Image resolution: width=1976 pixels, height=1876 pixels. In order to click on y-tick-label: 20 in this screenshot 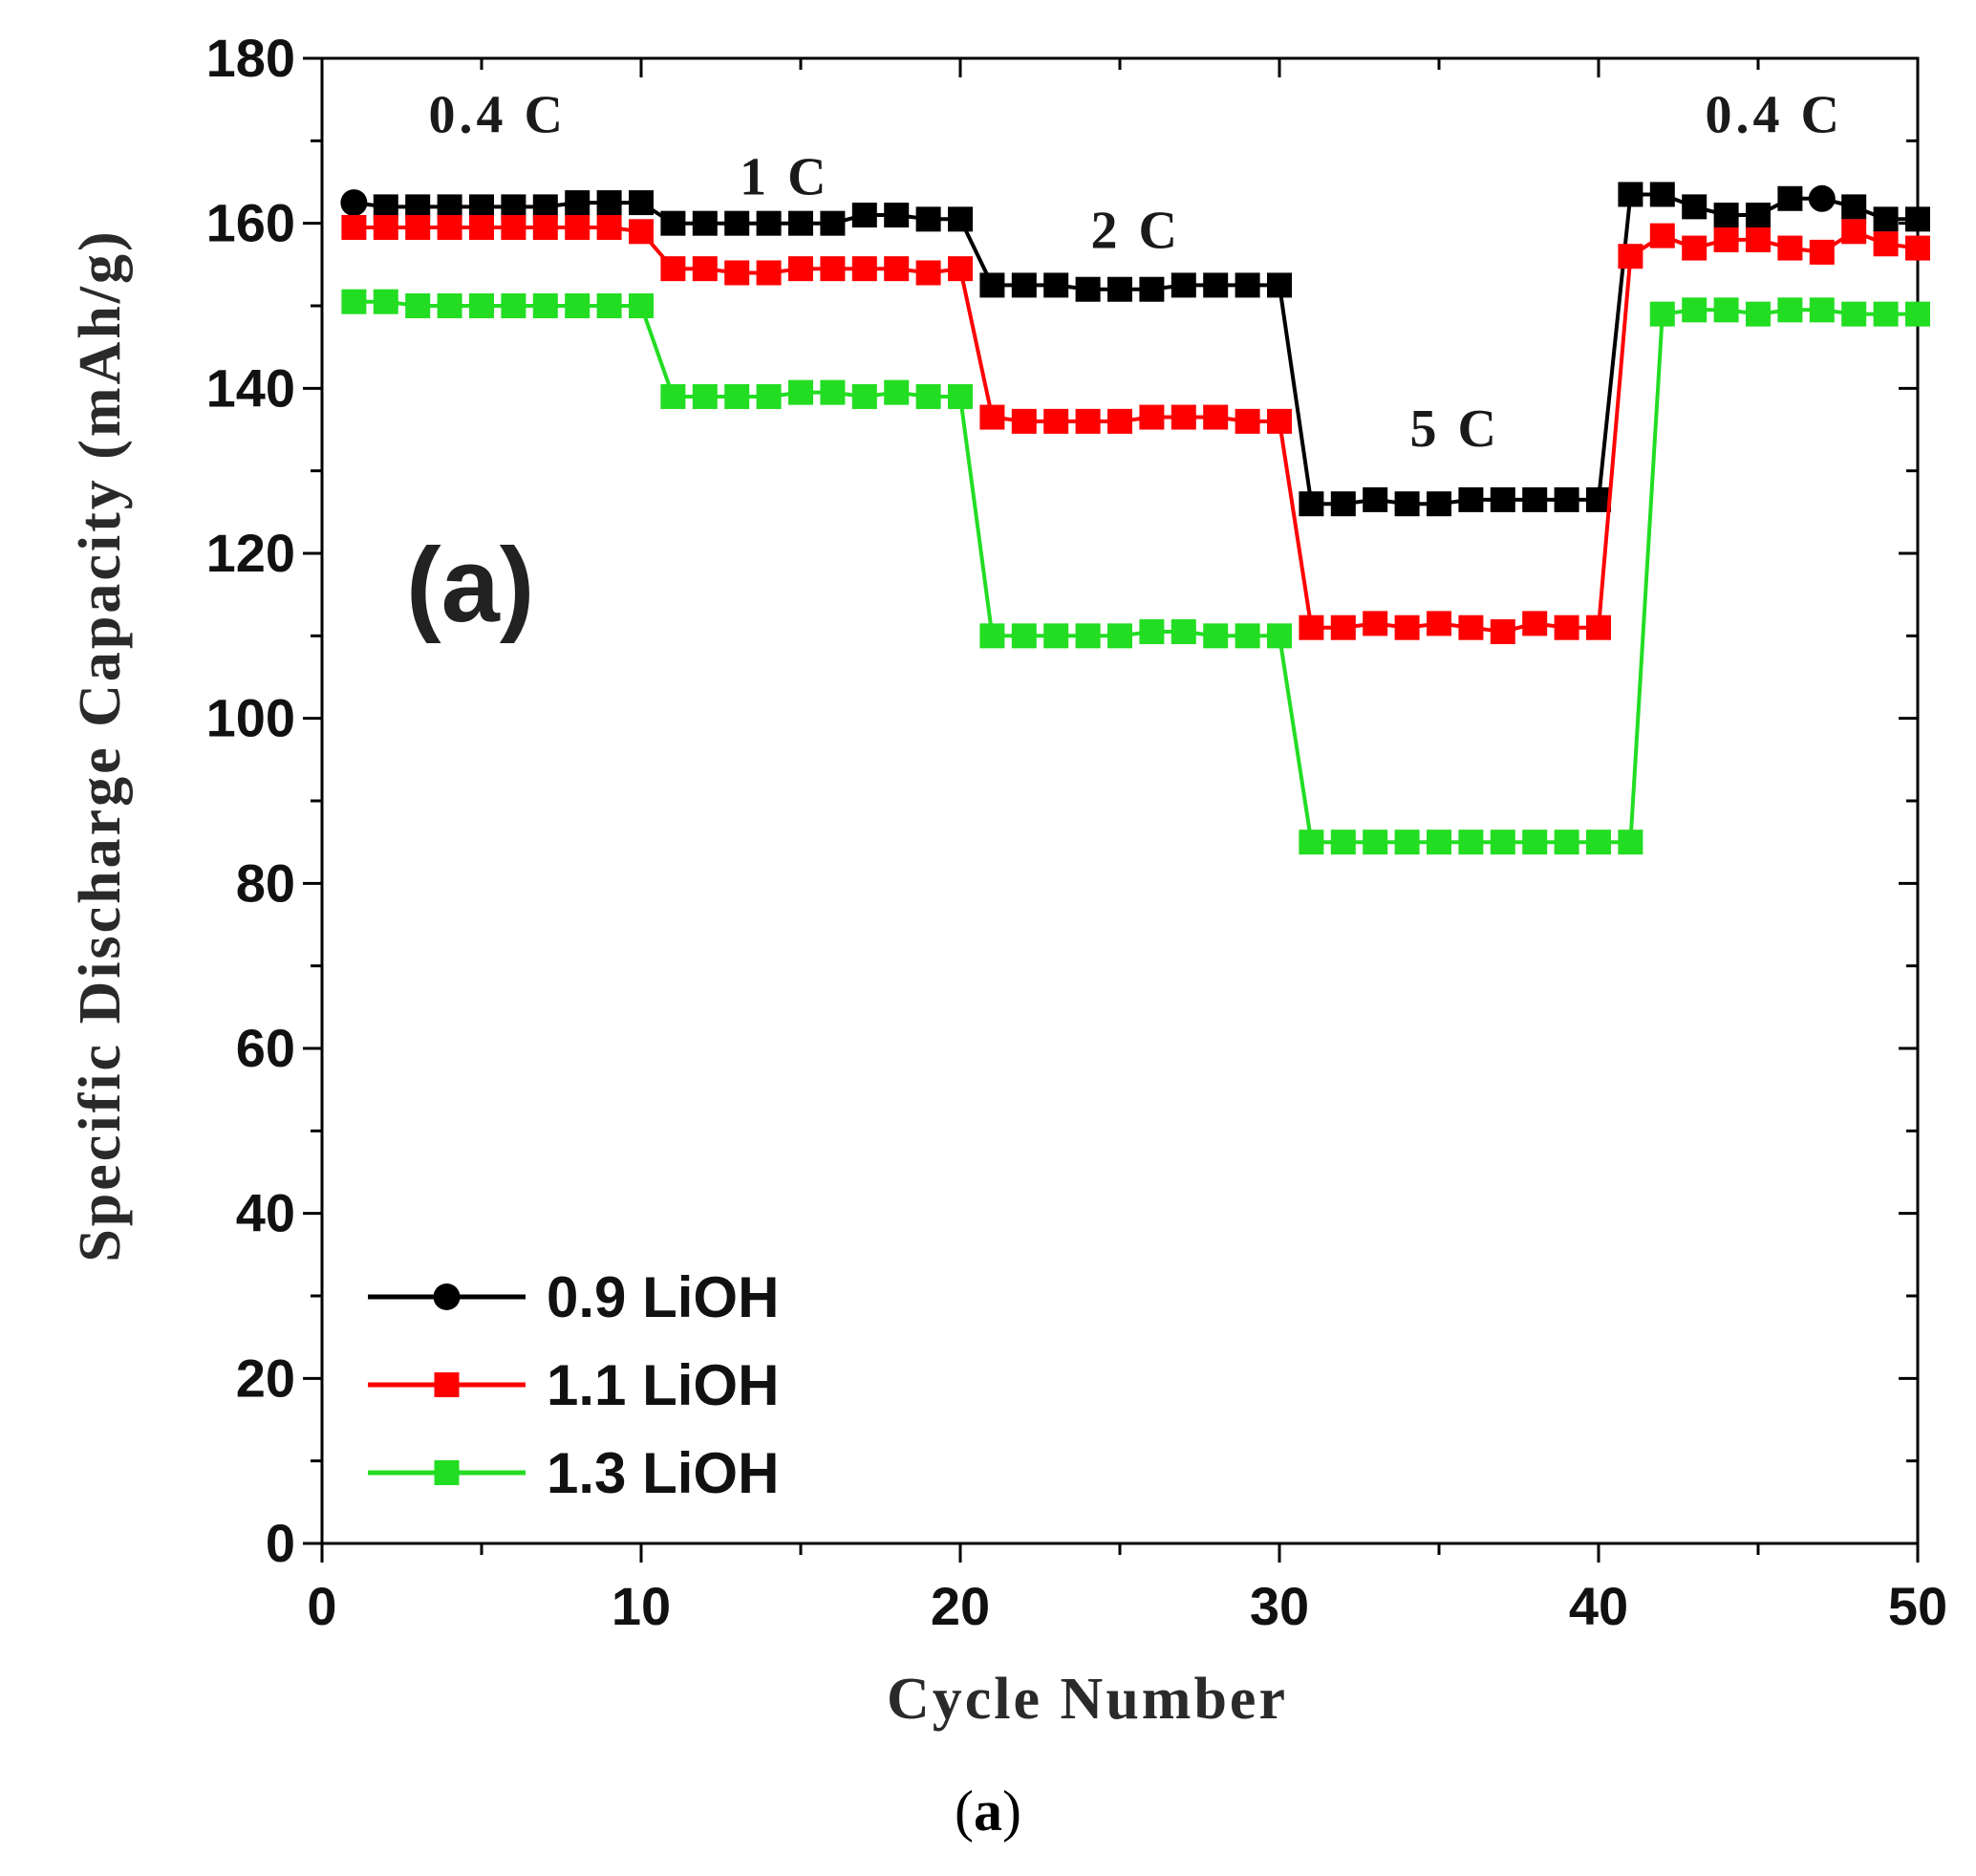, I will do `click(265, 1378)`.